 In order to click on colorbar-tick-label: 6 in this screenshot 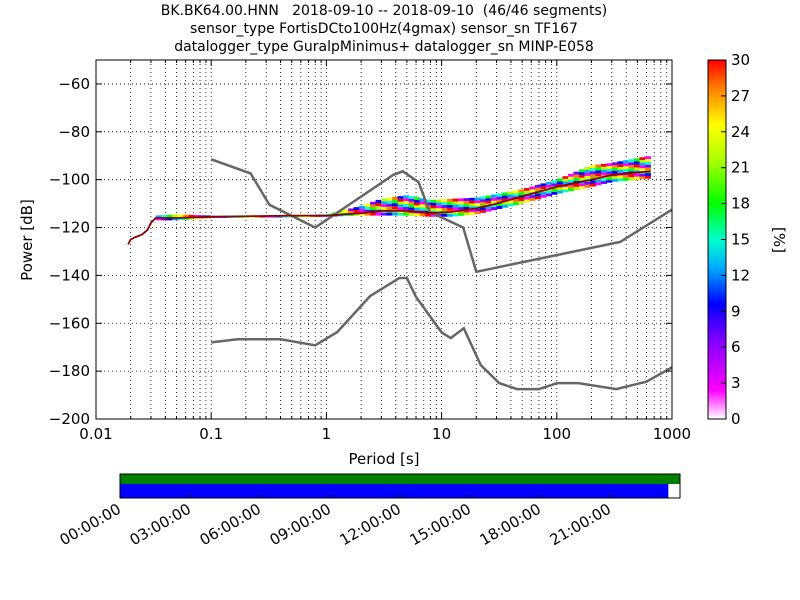, I will do `click(736, 347)`.